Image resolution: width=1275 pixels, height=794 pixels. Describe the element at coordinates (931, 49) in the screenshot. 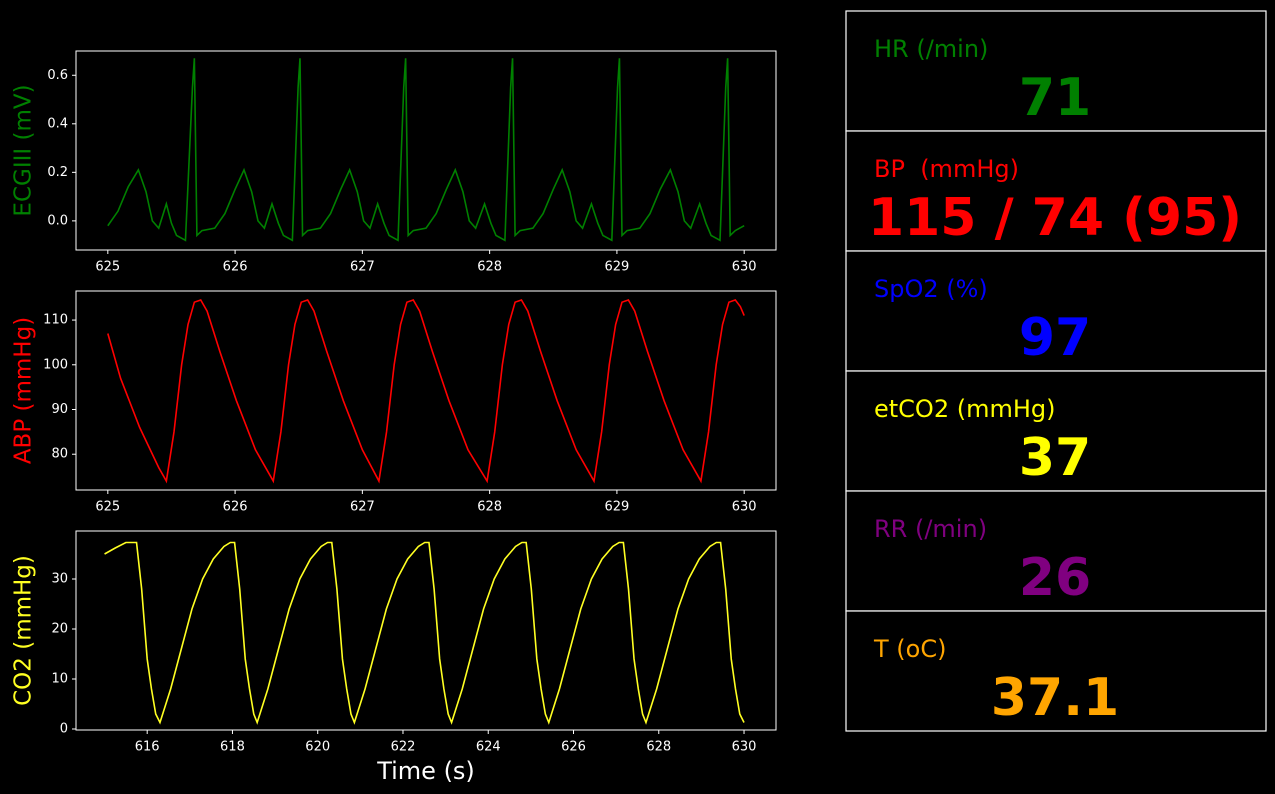

I see `vital-label: HR (/min)` at that location.